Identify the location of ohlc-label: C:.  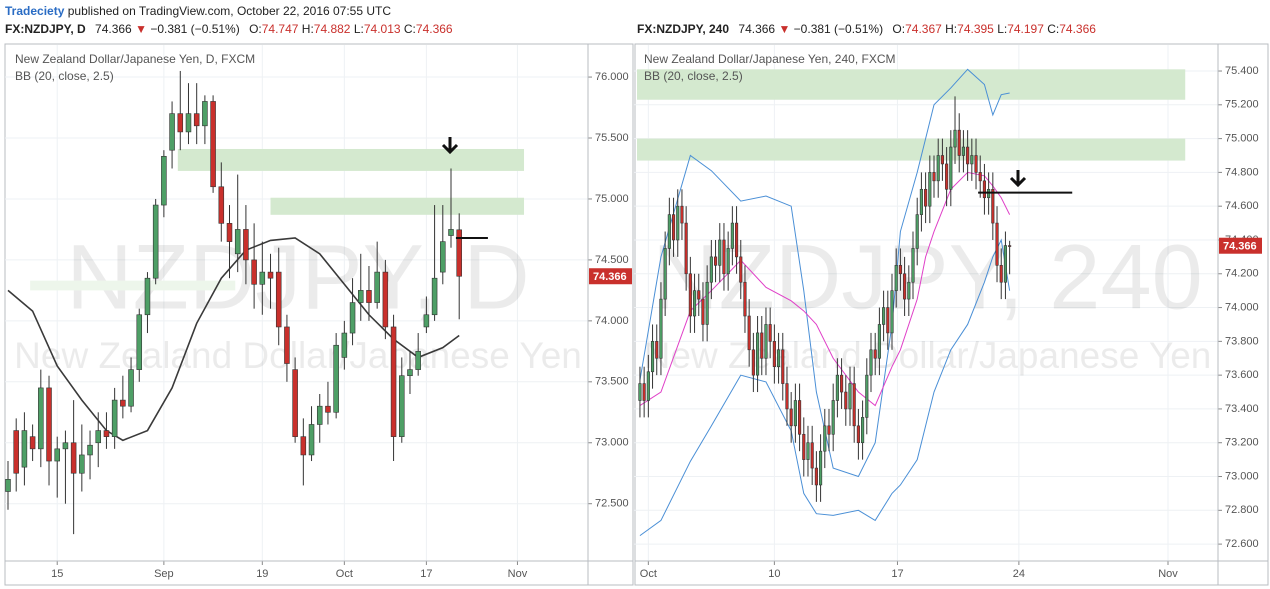
(409, 29).